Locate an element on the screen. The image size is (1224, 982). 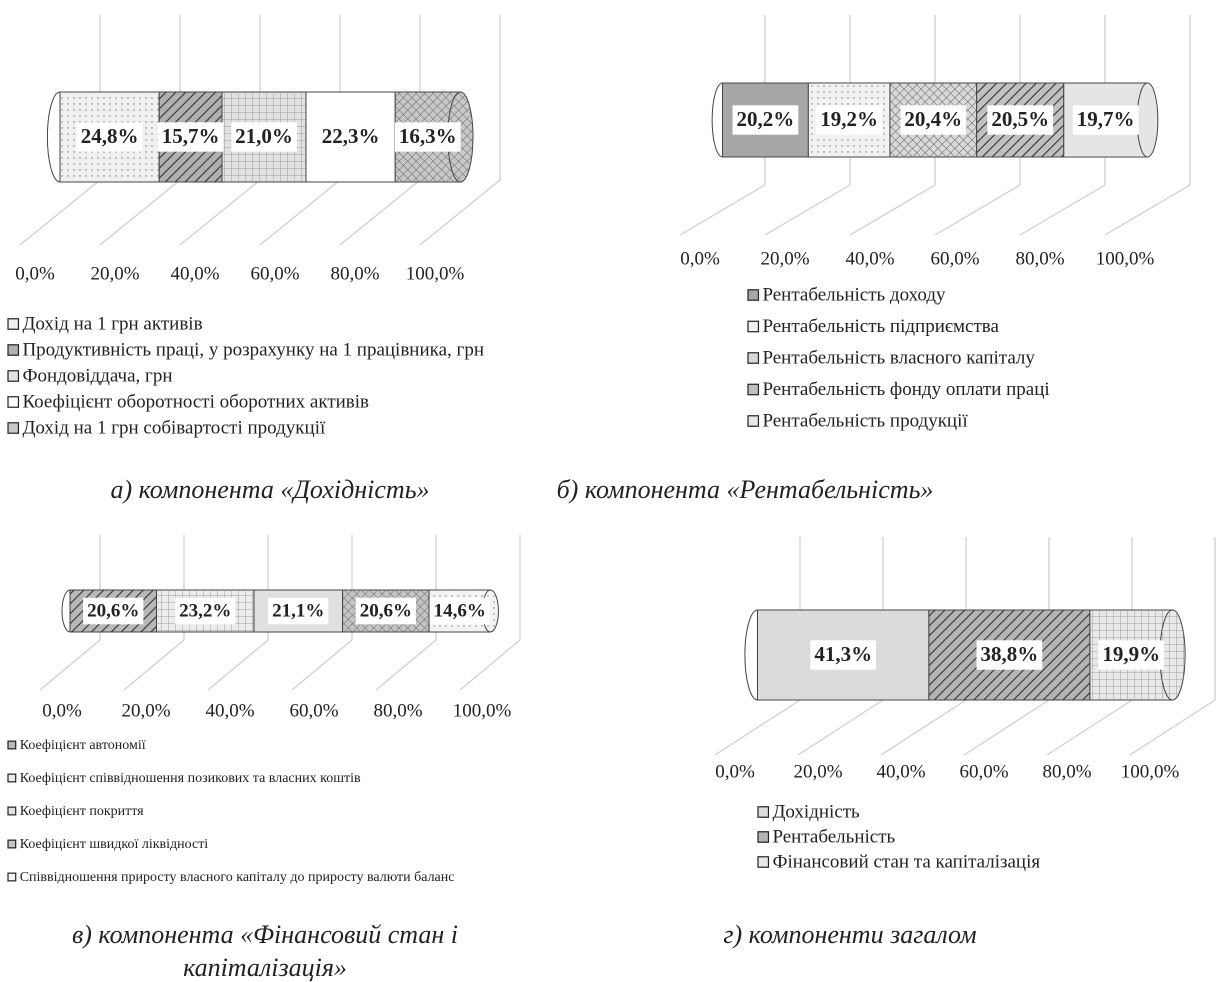
value-label: 14,6% is located at coordinates (460, 610).